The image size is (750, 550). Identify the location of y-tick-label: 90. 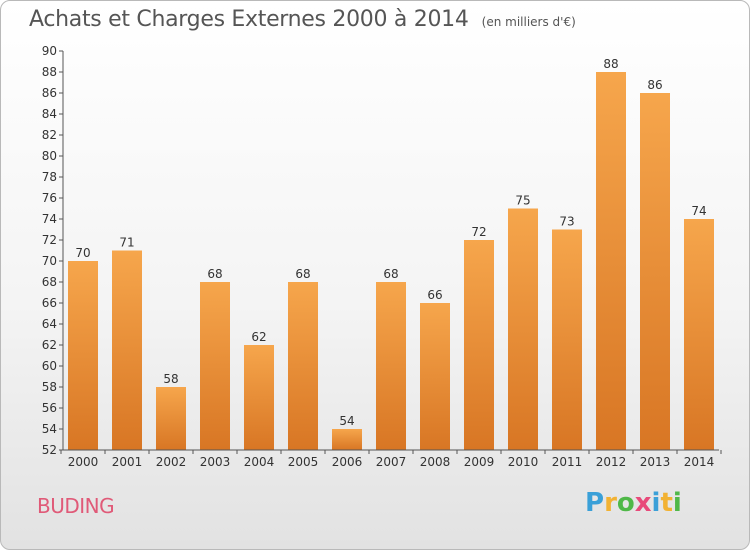
(49, 51).